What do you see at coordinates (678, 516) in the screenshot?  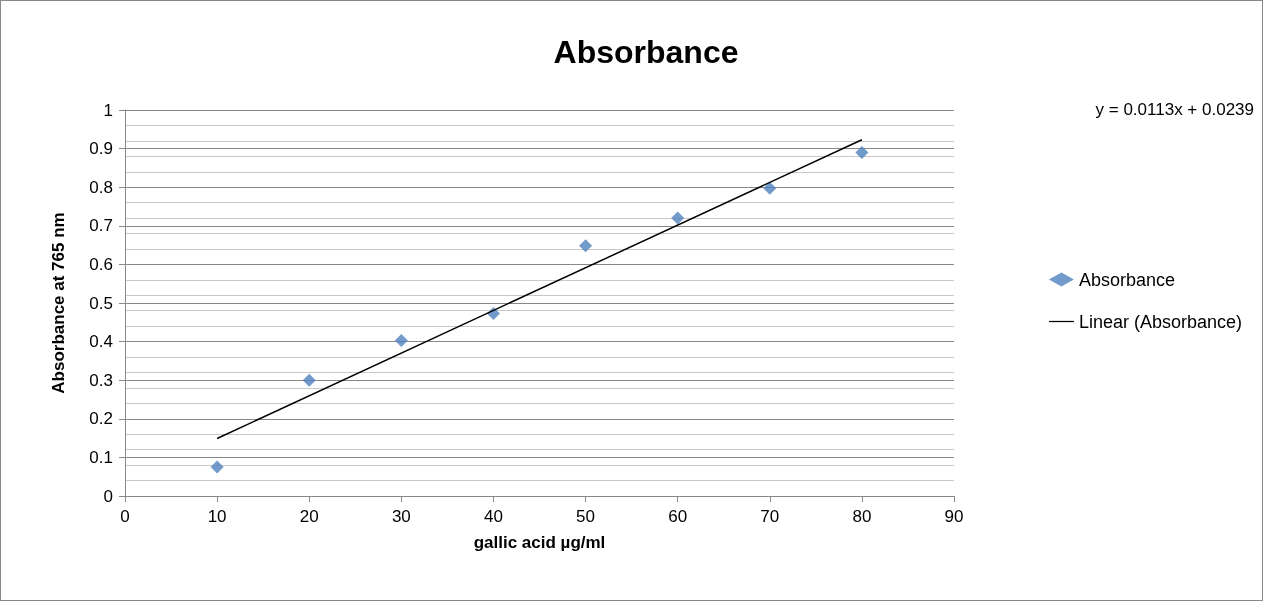 I see `x-tick-label: 60` at bounding box center [678, 516].